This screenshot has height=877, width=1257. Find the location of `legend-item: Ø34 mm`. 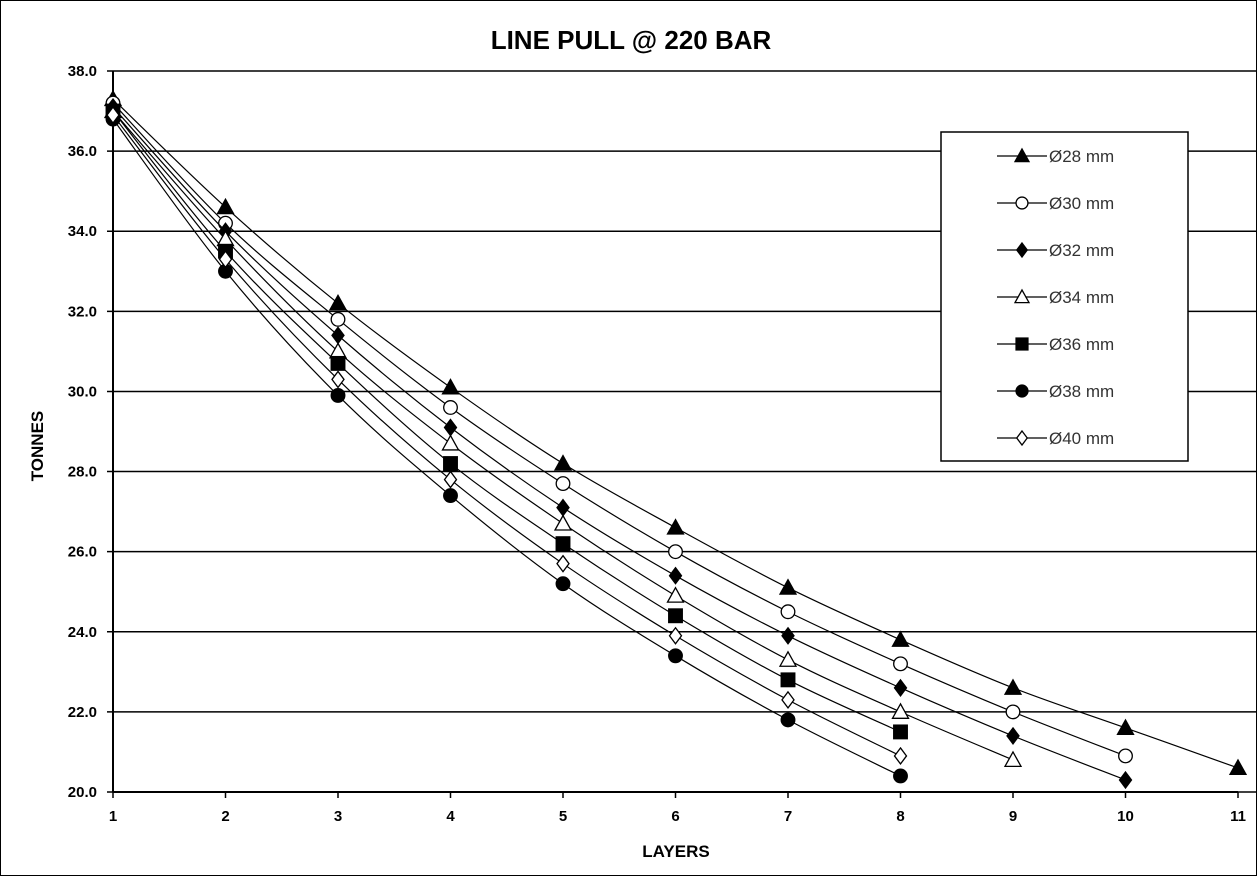

legend-item: Ø34 mm is located at coordinates (1055, 297).